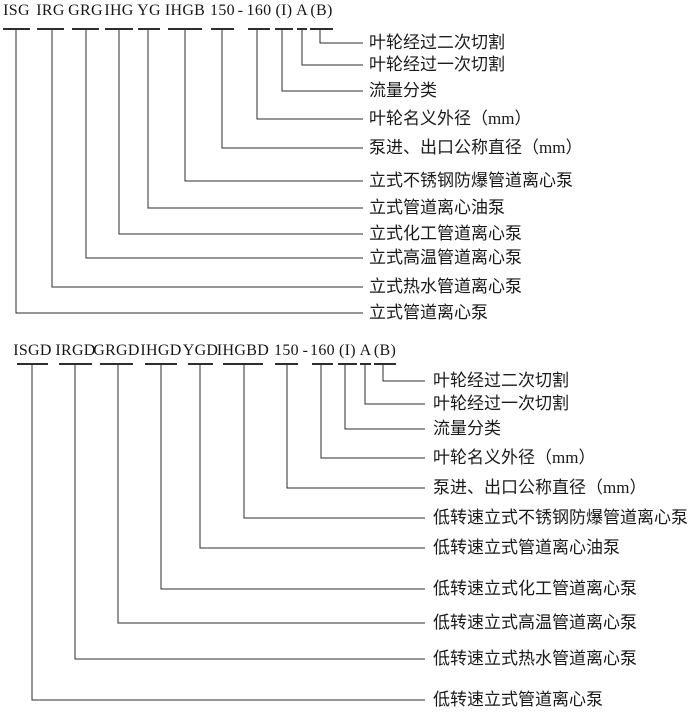 This screenshot has width=700, height=721. I want to click on model-code-segment: IRGD, so click(75, 350).